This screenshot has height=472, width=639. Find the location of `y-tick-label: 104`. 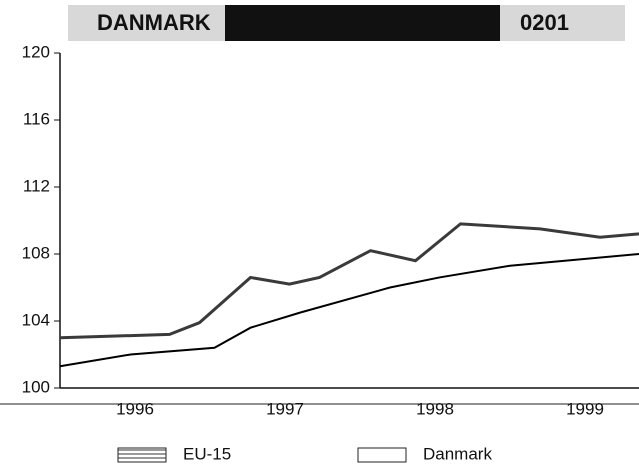

y-tick-label: 104 is located at coordinates (36, 319).